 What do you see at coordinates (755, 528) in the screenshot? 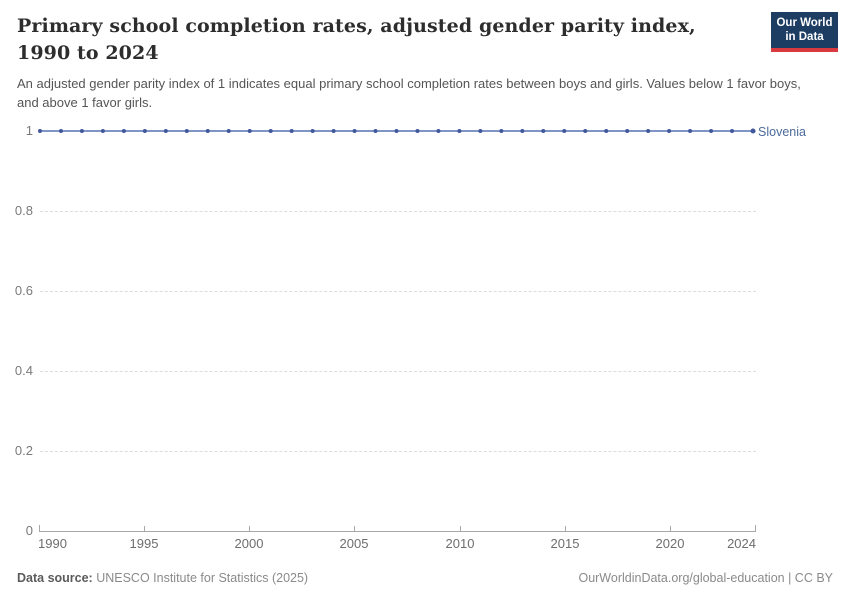
I see `x-tick-mark-2024` at bounding box center [755, 528].